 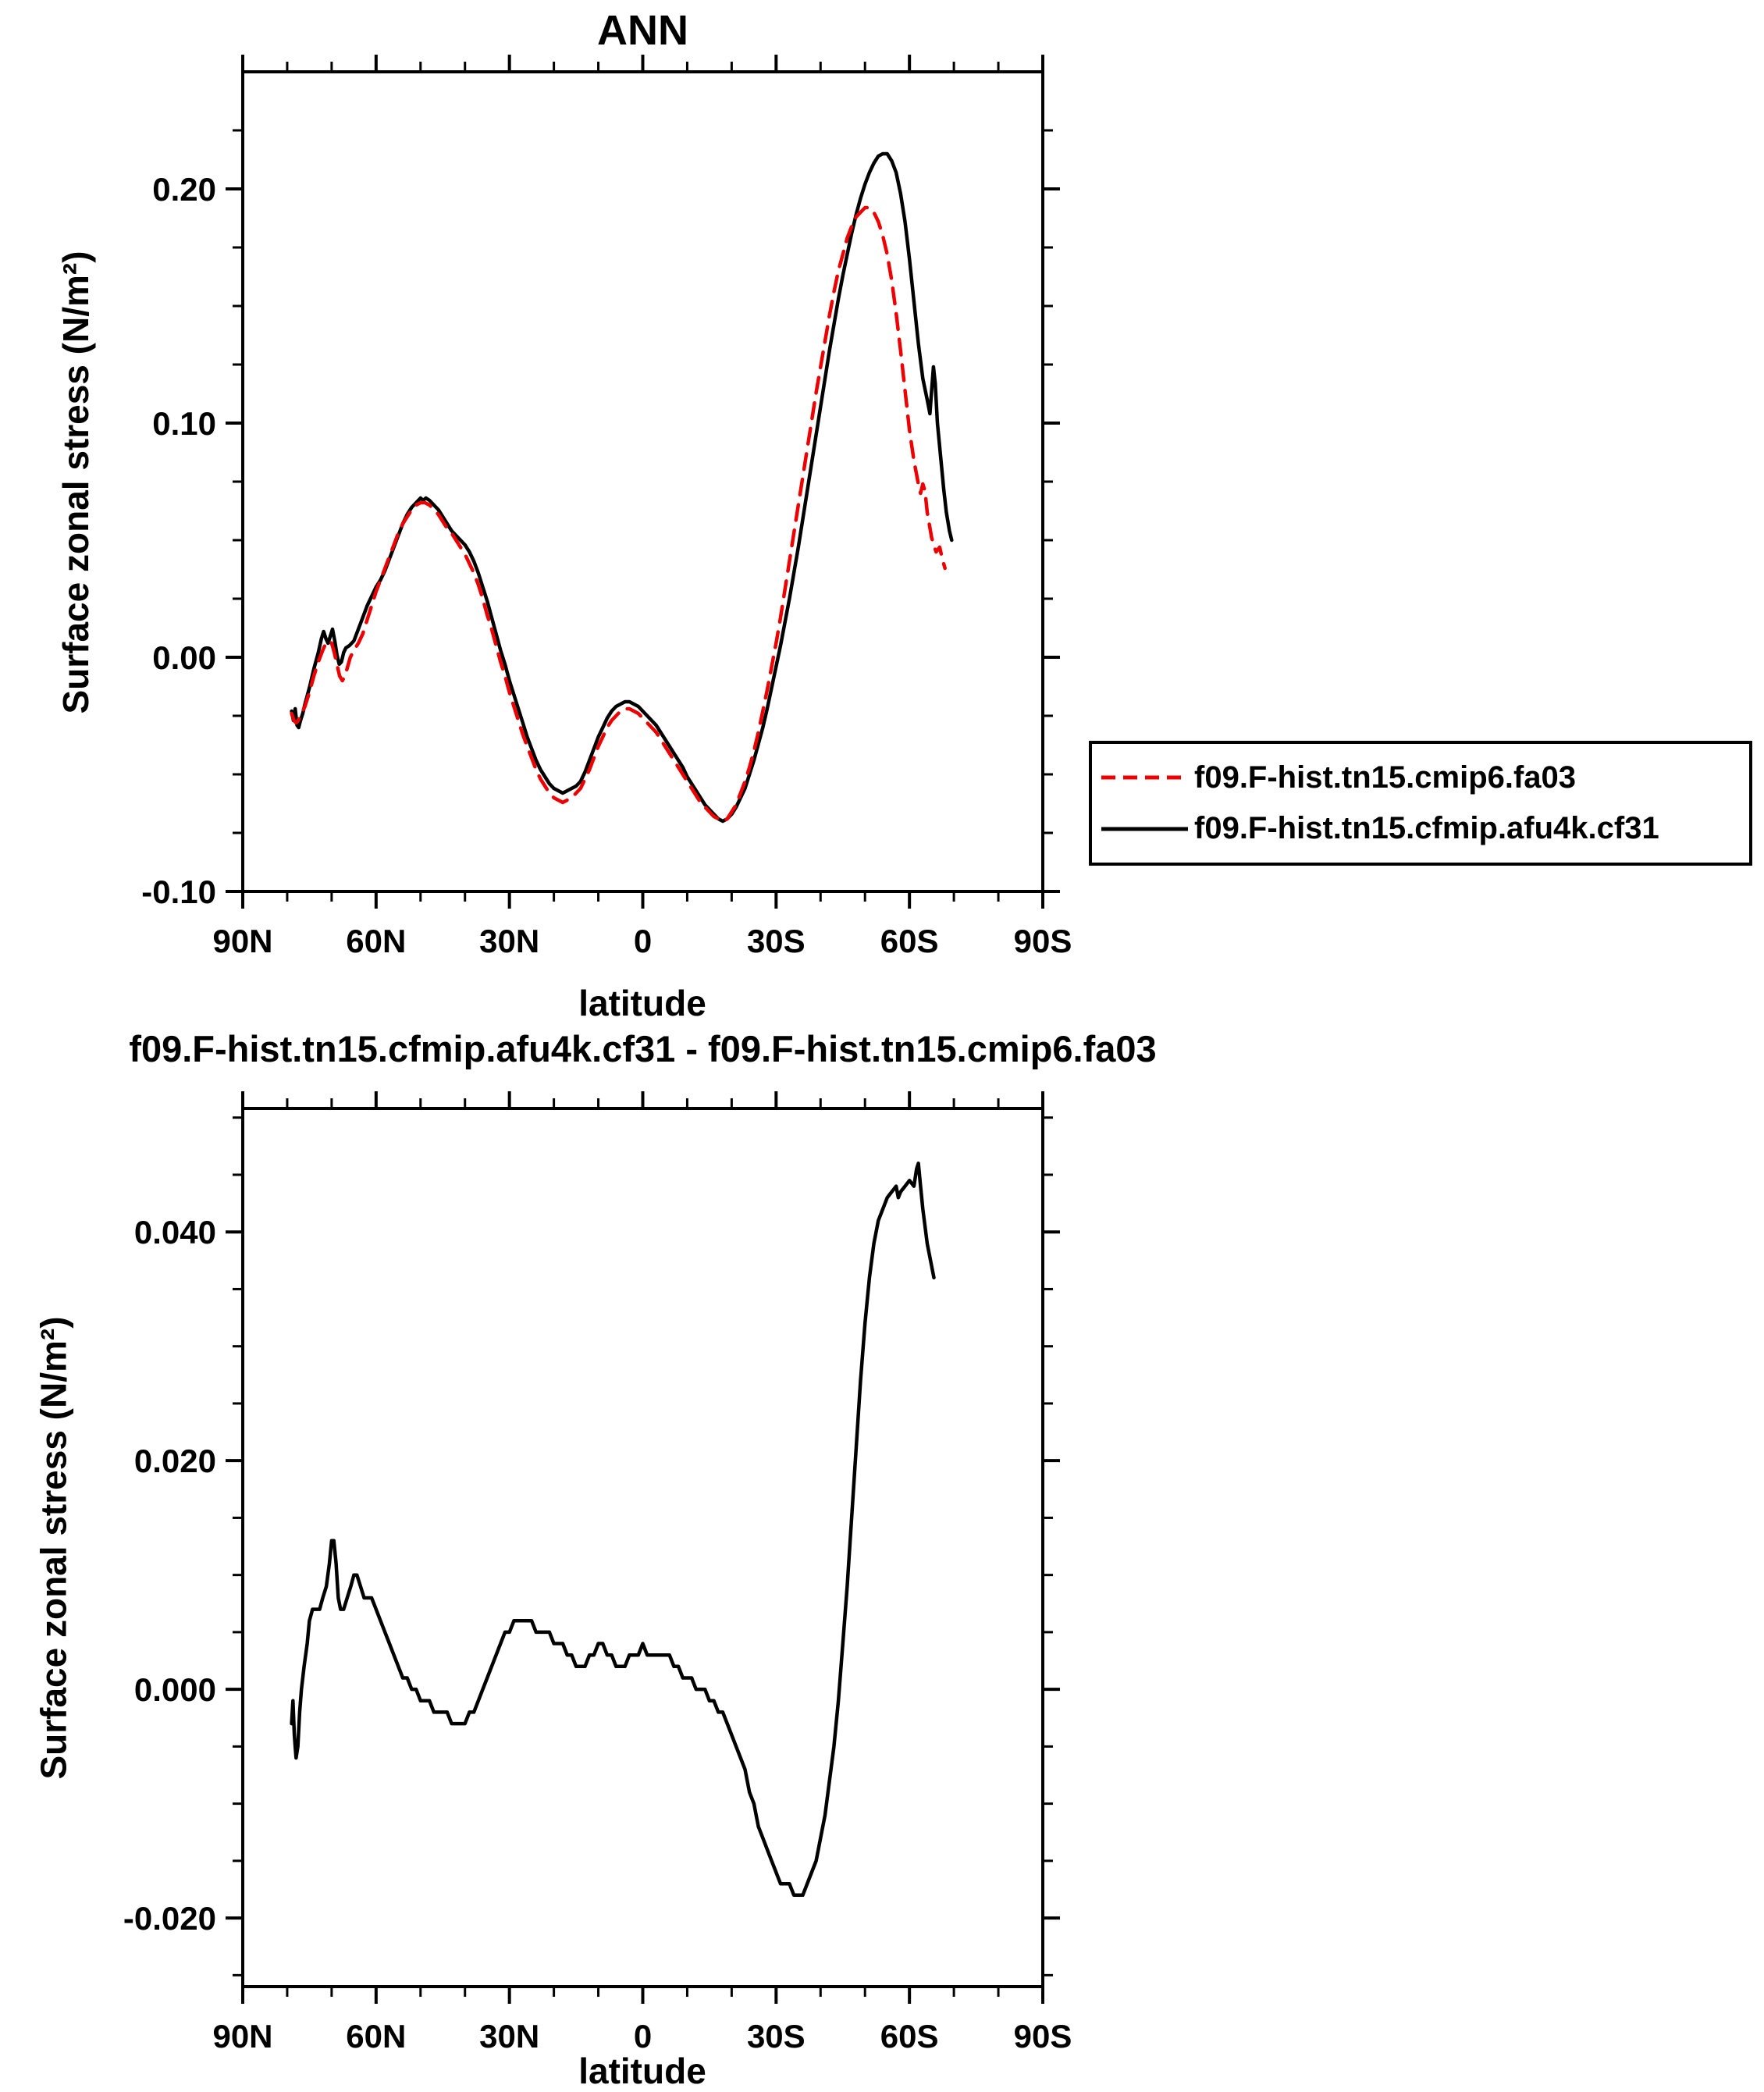 I want to click on svg-text: 0.10, so click(x=184, y=423).